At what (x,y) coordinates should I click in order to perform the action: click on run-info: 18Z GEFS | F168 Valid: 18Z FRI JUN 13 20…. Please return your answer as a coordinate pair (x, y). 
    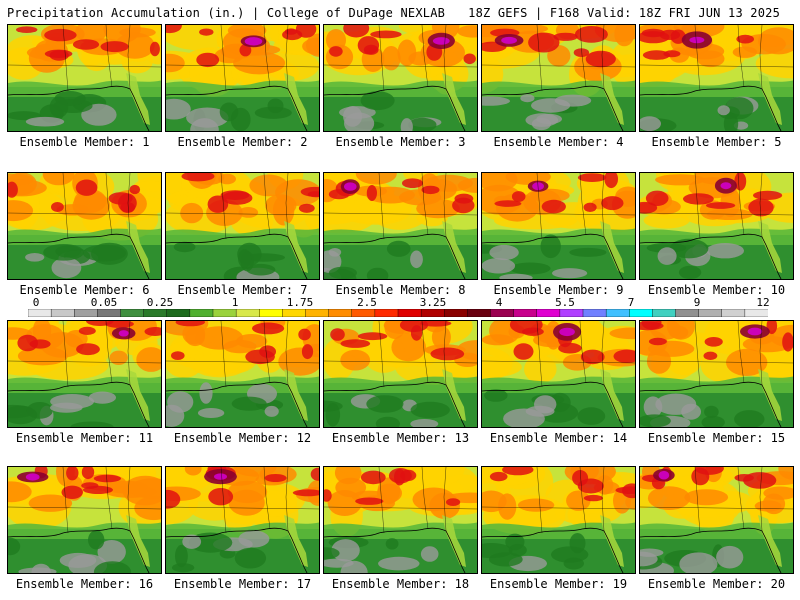
    Looking at the image, I should click on (624, 13).